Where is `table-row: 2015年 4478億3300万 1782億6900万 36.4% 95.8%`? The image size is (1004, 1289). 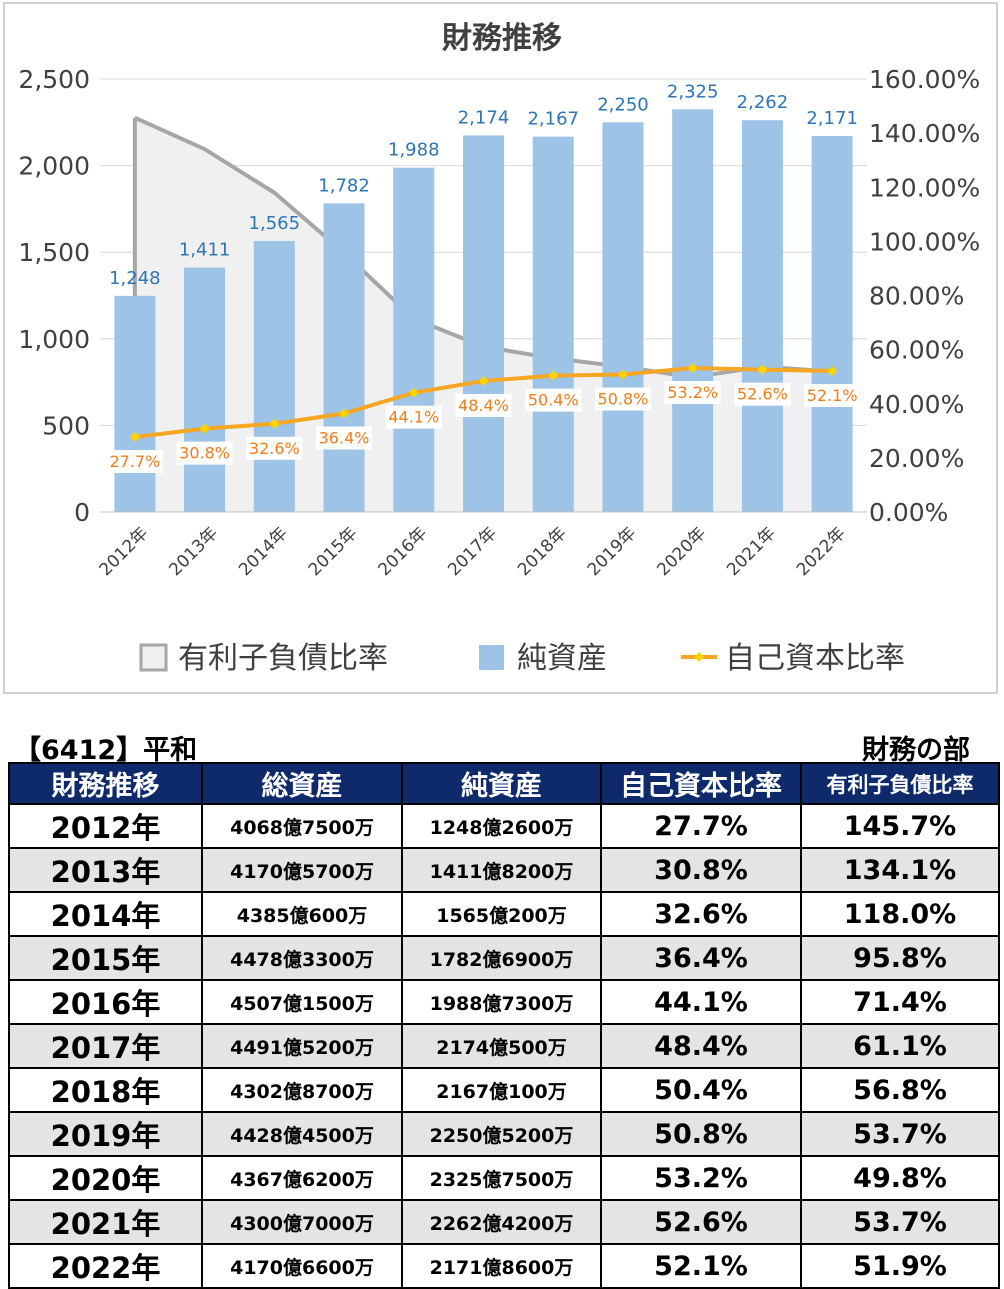
table-row: 2015年 4478億3300万 1782億6900万 36.4% 95.8% is located at coordinates (504, 958).